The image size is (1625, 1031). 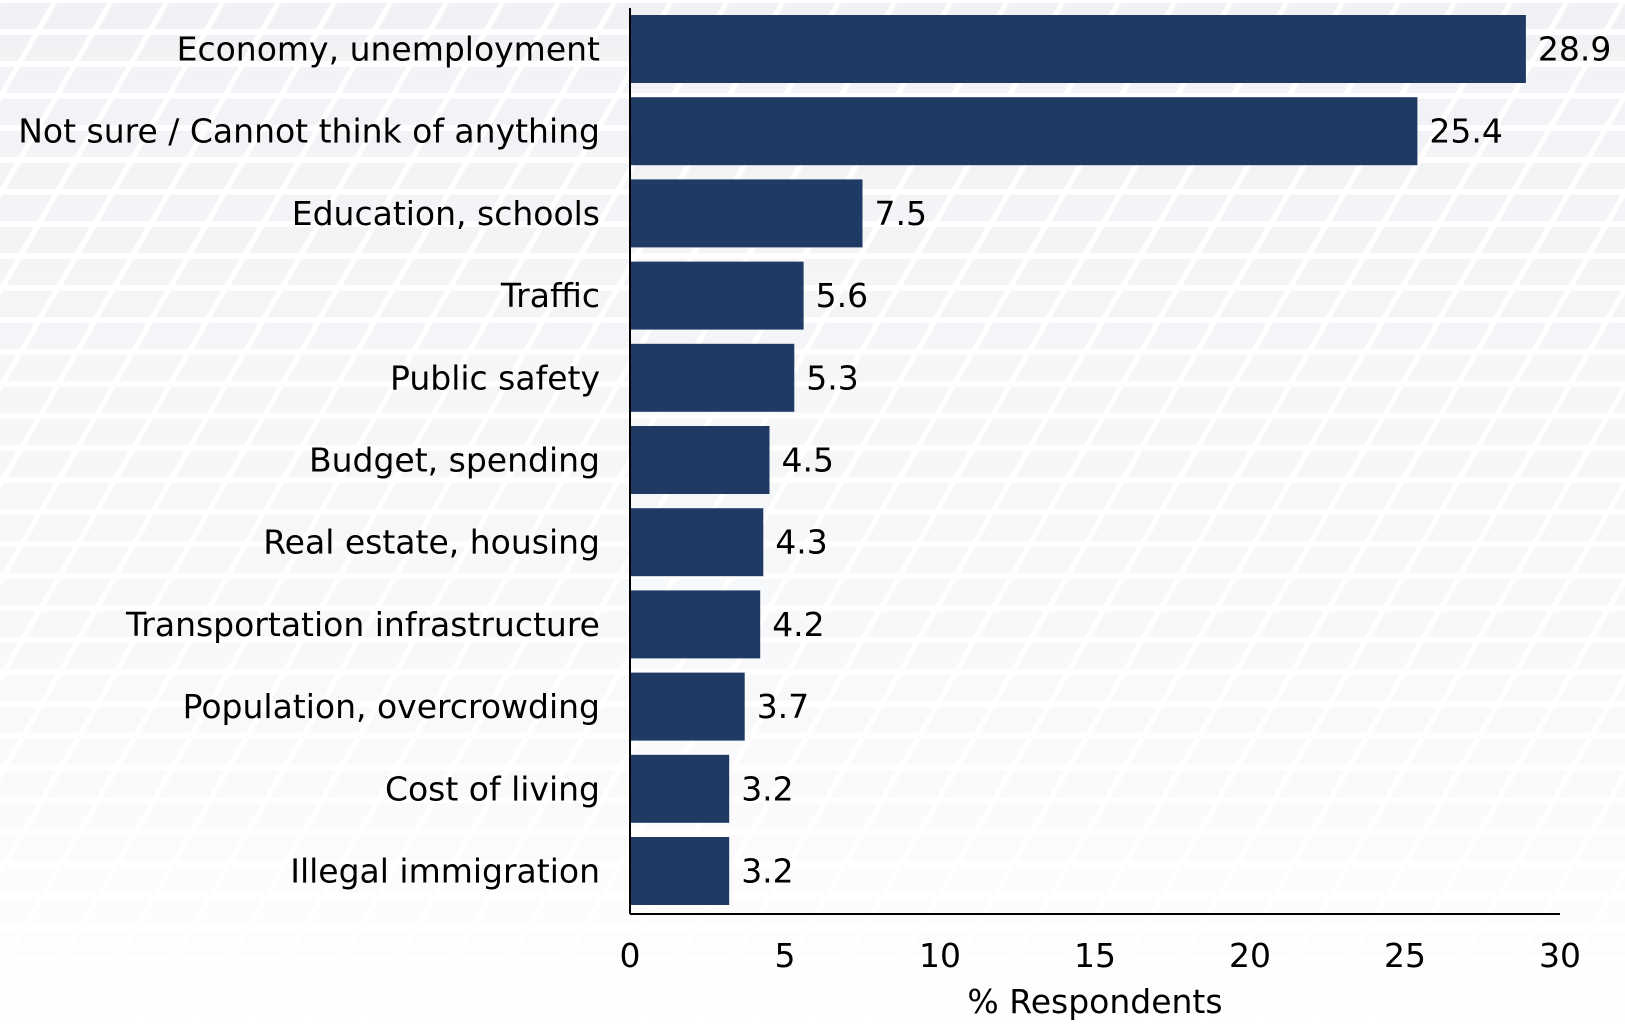 What do you see at coordinates (454, 460) in the screenshot?
I see `category-label: Budget, spending` at bounding box center [454, 460].